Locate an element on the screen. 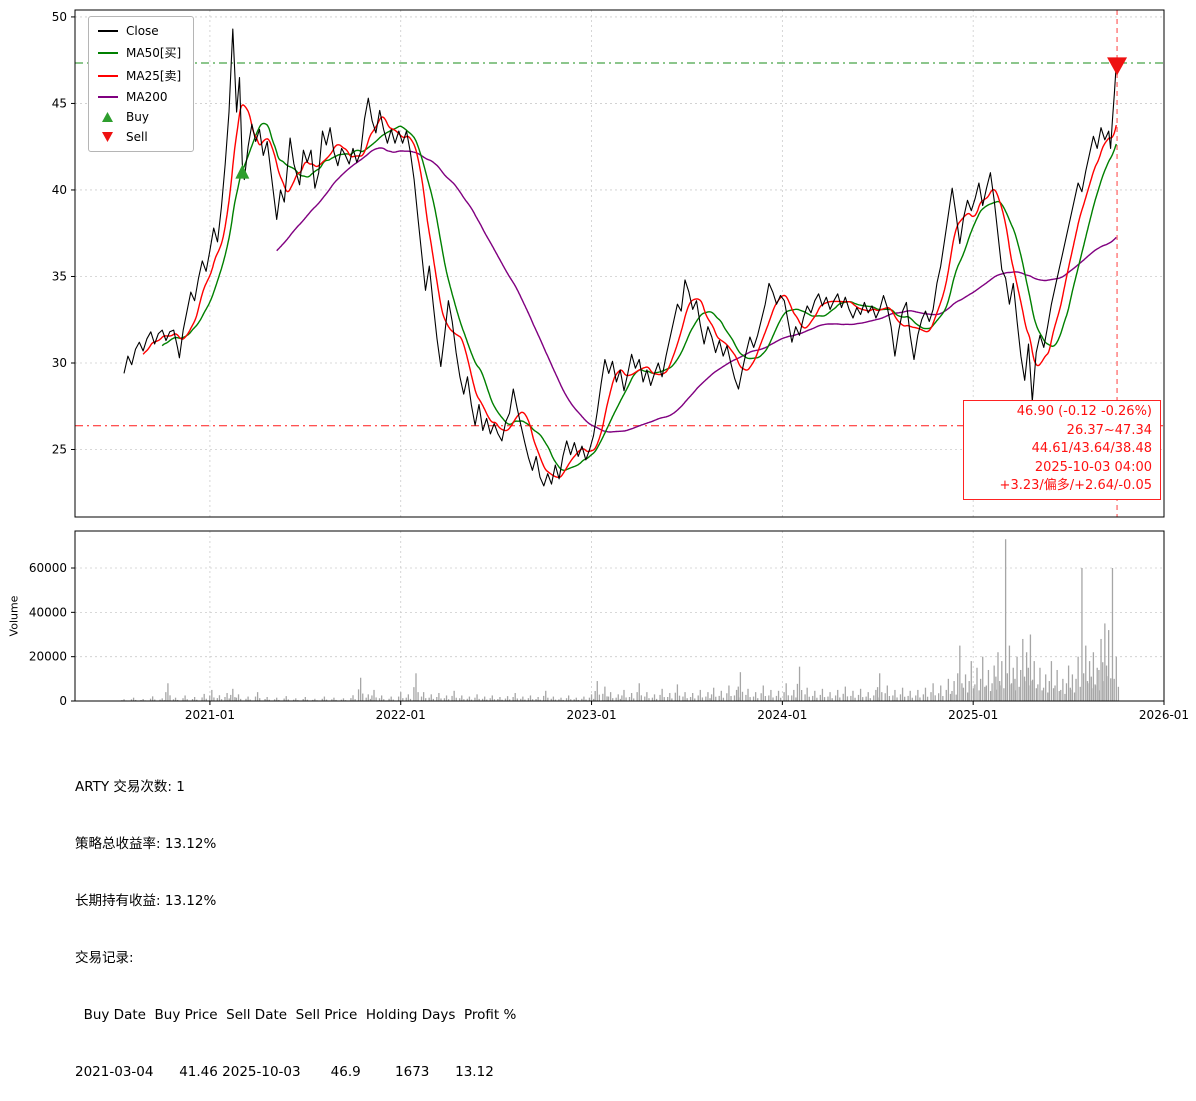  annotation-datetime: 2025-10-03 04:00 is located at coordinates (1093, 467).